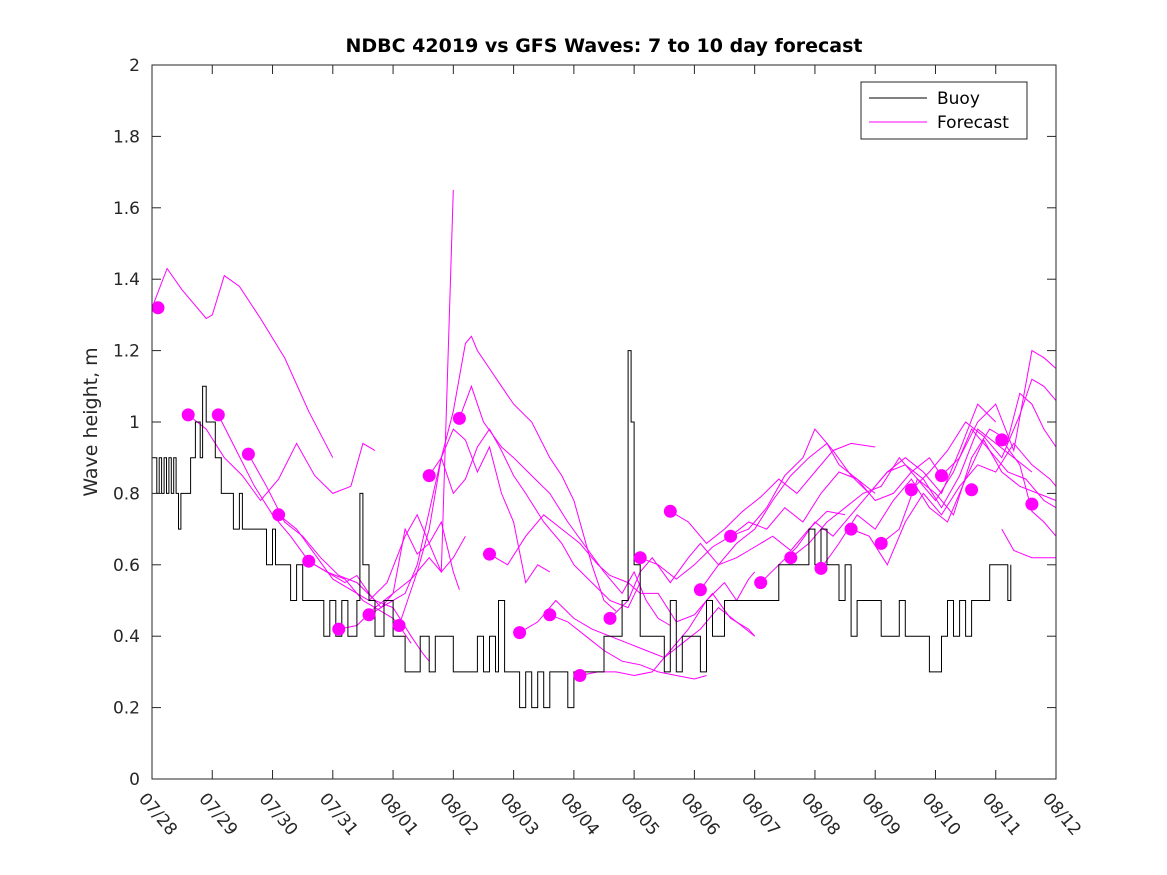 The height and width of the screenshot is (875, 1167). Describe the element at coordinates (398, 814) in the screenshot. I see `x-tick-label-4: 08/01` at that location.